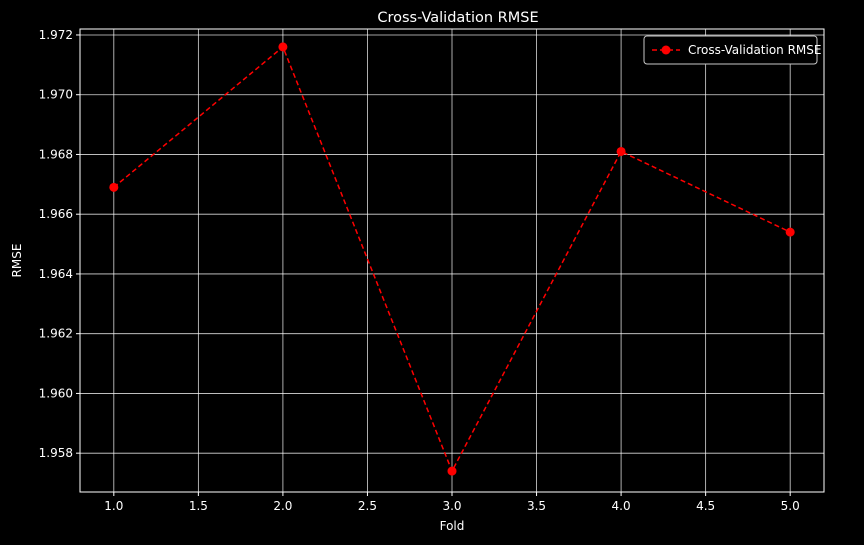  What do you see at coordinates (56, 393) in the screenshot?
I see `y-tick-label: 1.960` at bounding box center [56, 393].